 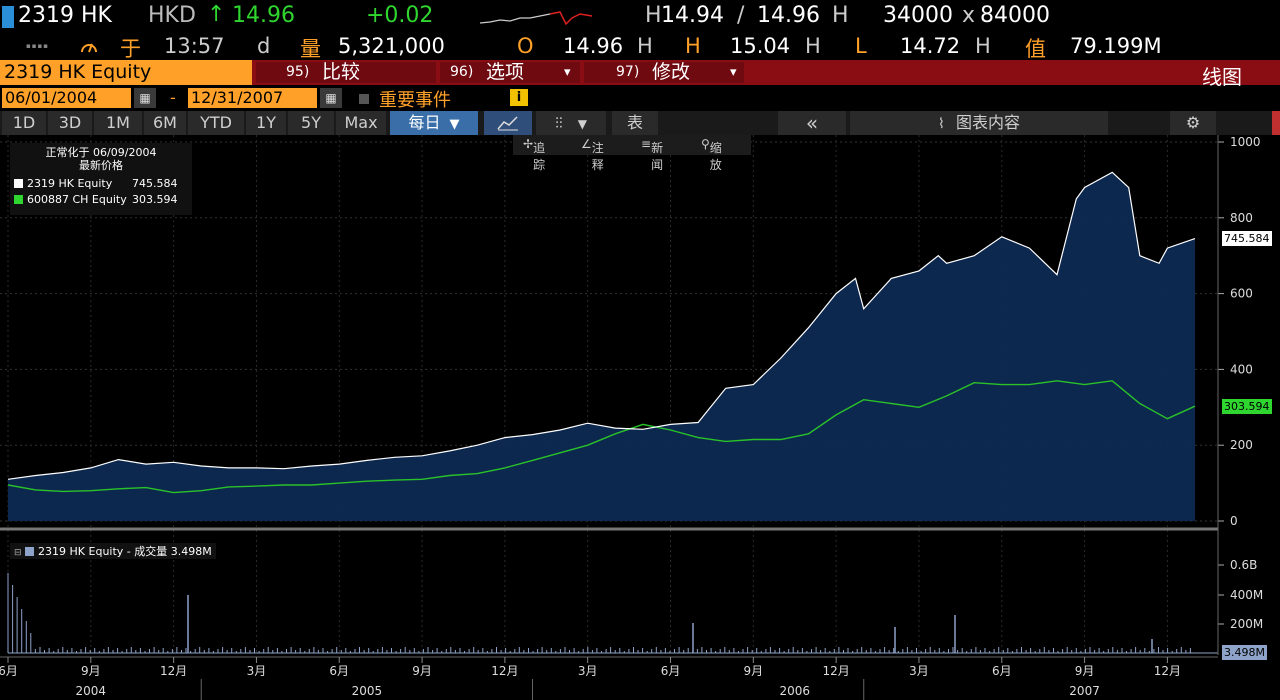 I want to click on time-label: 于, so click(x=130, y=49).